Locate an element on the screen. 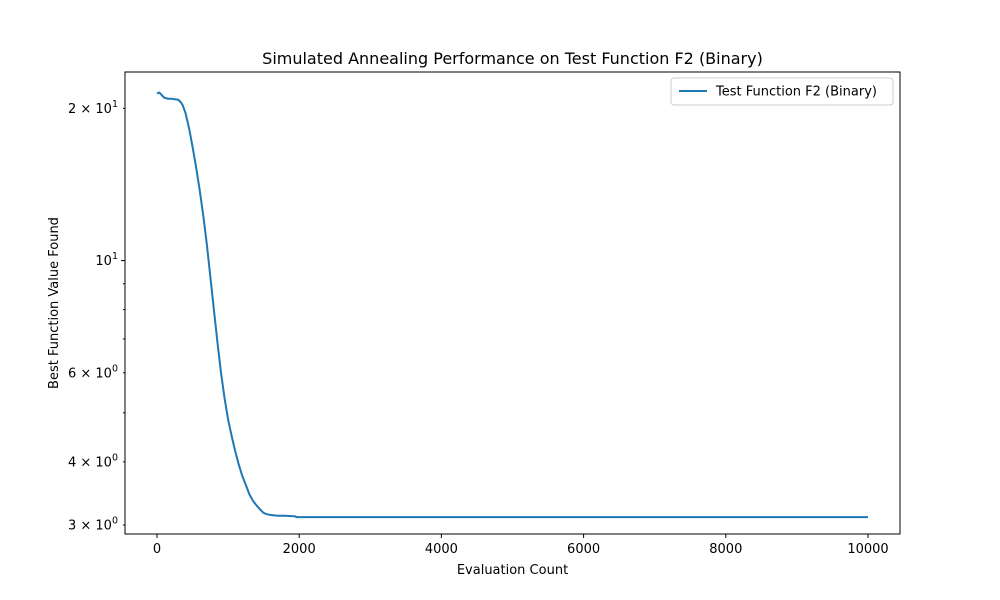 Image resolution: width=1000 pixels, height=600 pixels. x-tick-label: 10000 is located at coordinates (867, 549).